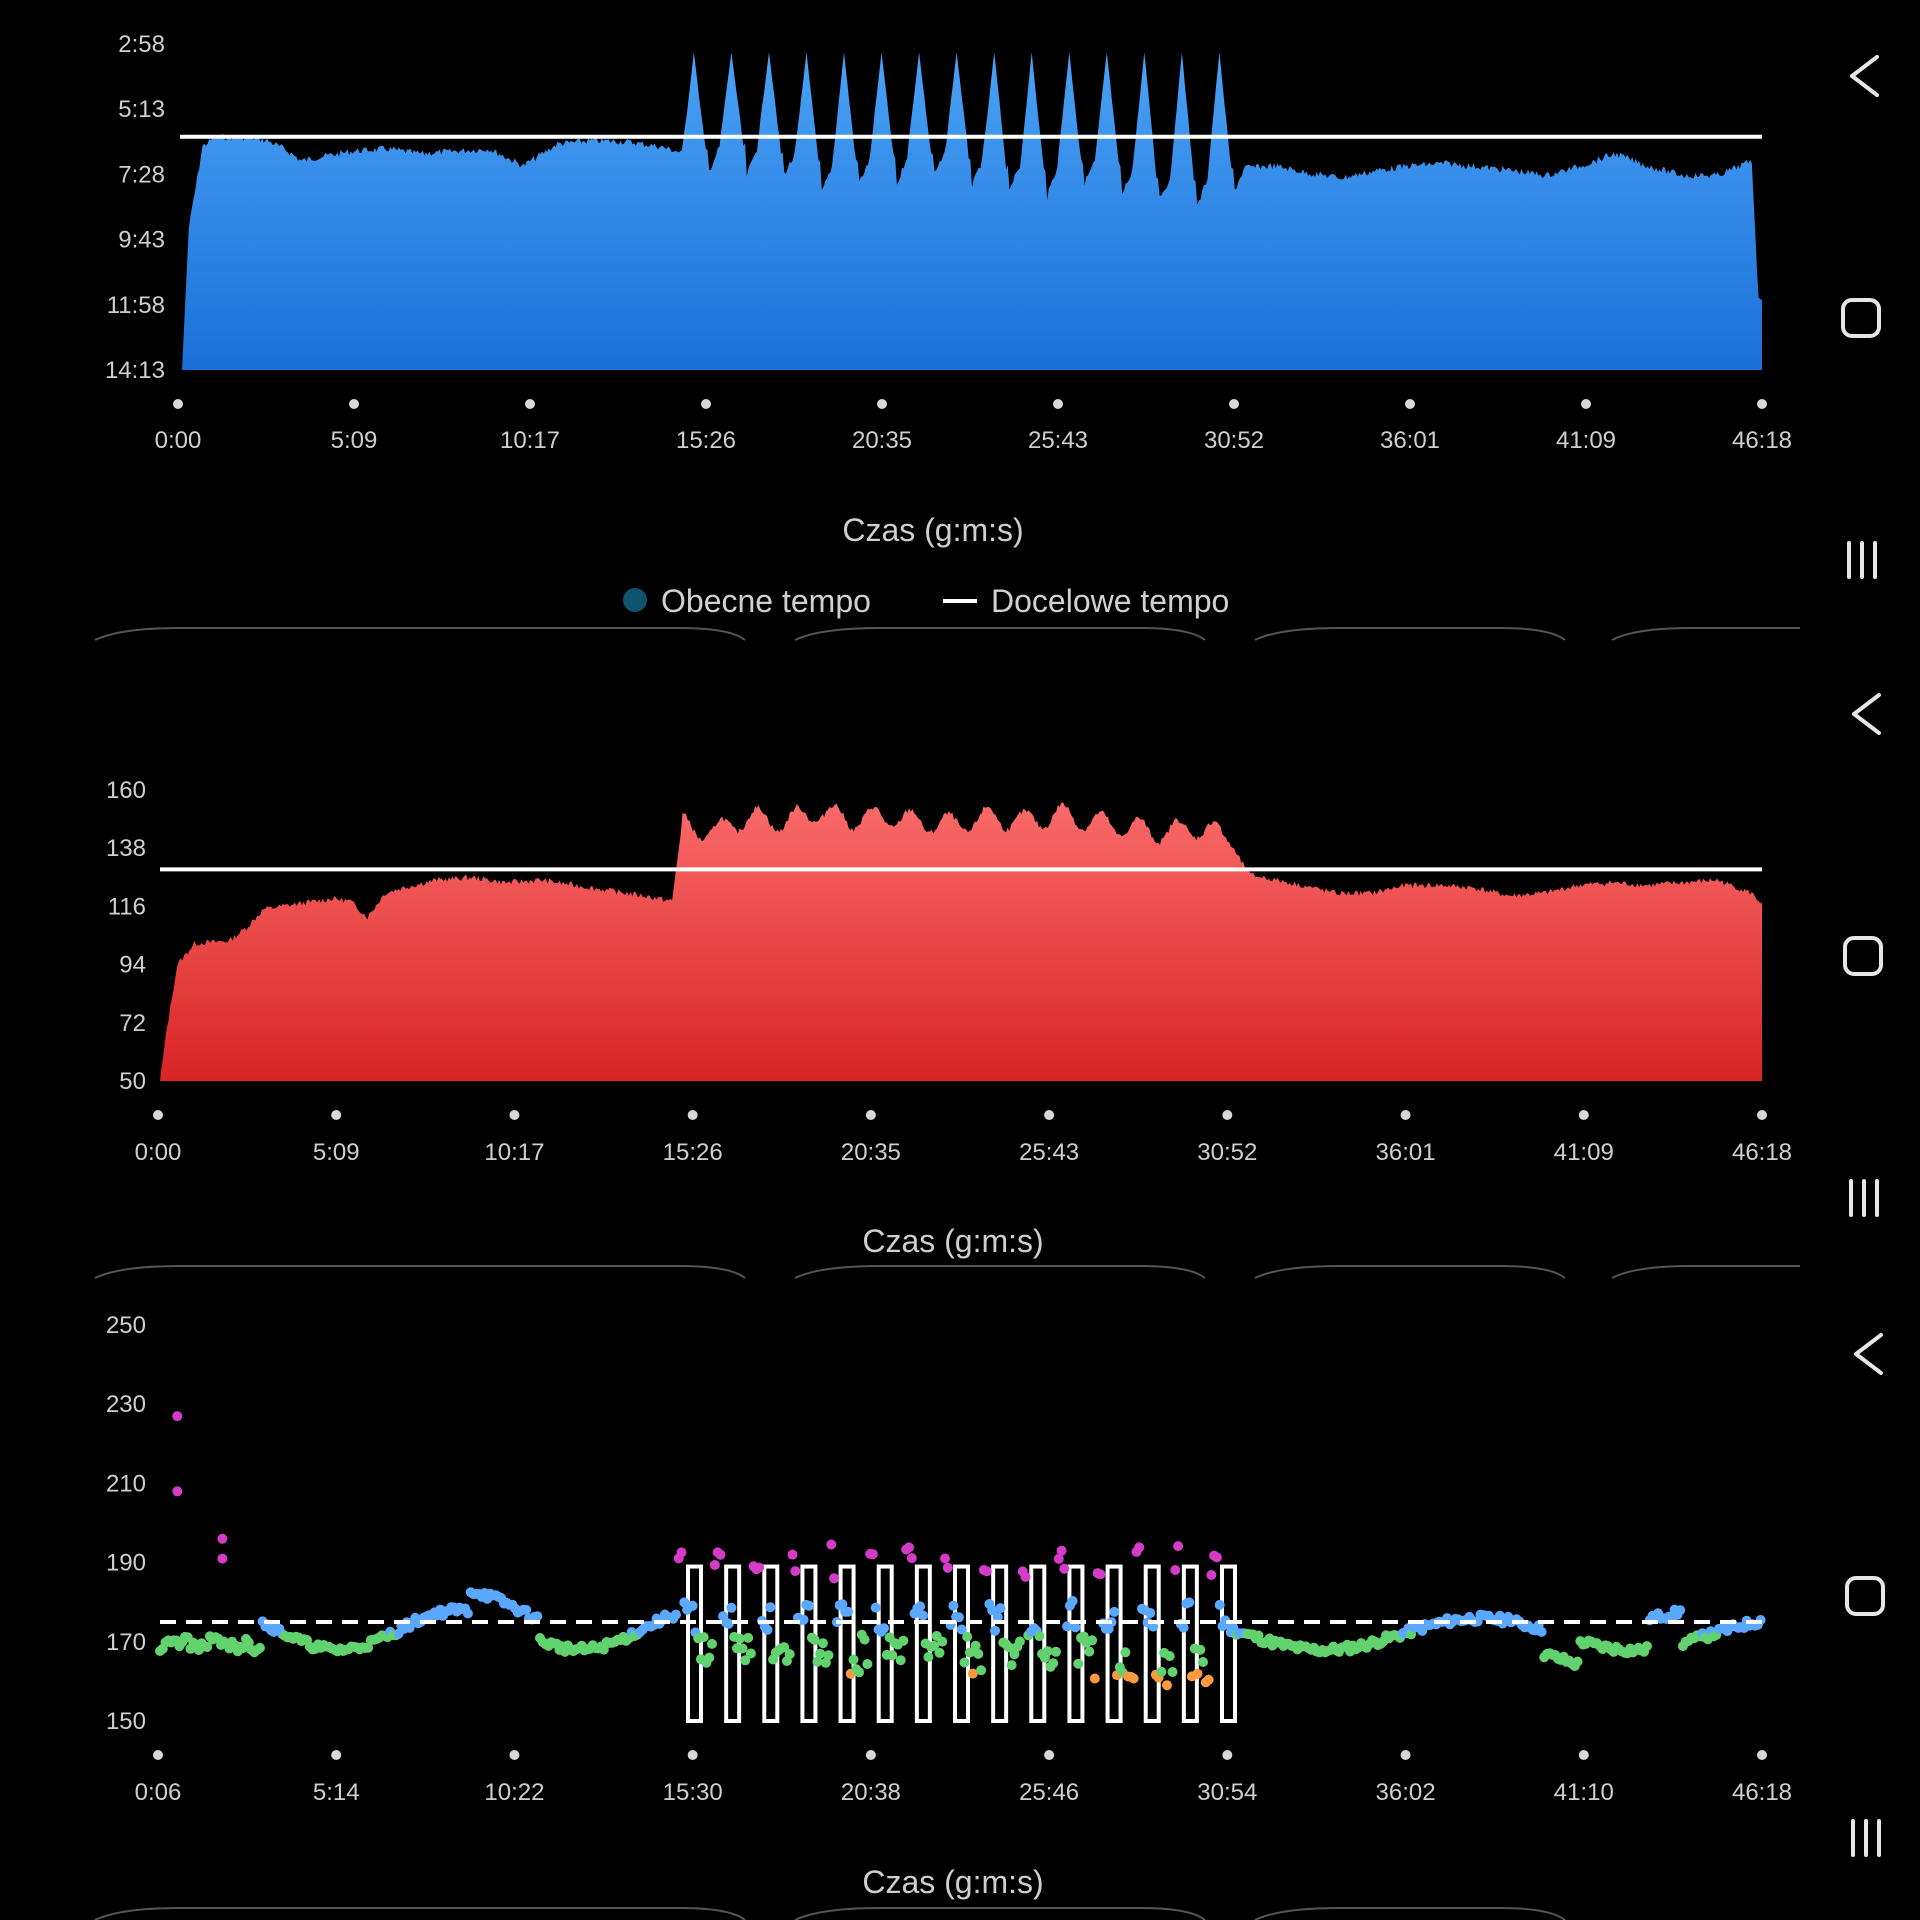  I want to click on x-tick-label: 5:09, so click(354, 440).